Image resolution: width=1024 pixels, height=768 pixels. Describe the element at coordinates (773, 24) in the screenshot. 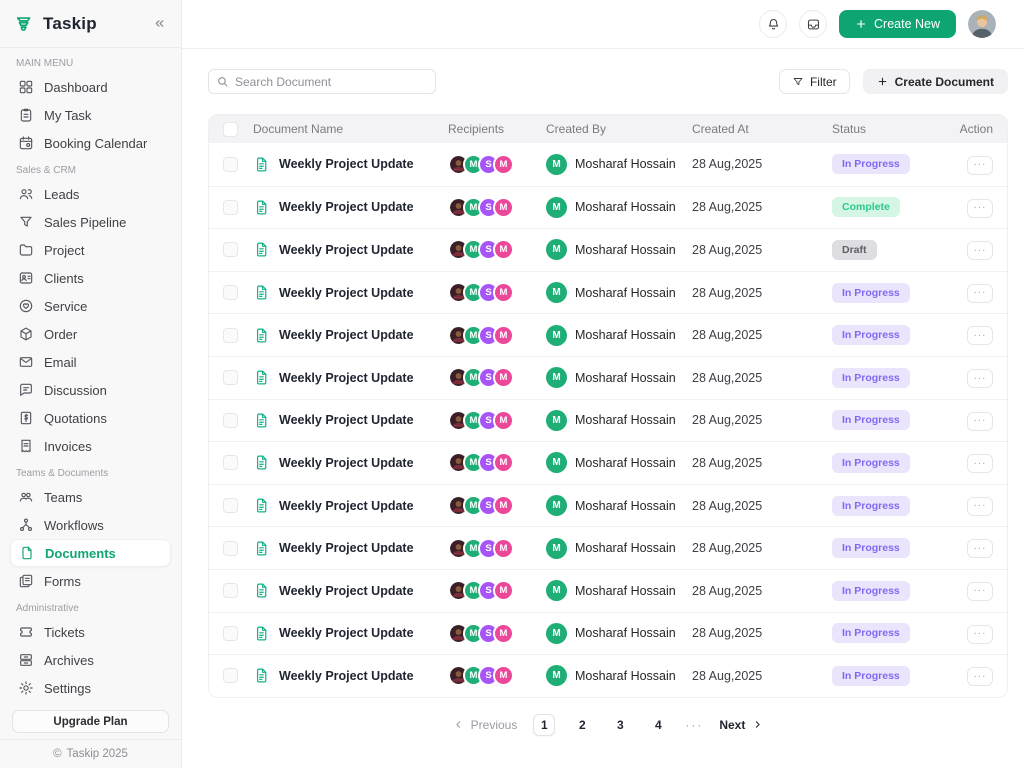

I see `notifications-button` at that location.